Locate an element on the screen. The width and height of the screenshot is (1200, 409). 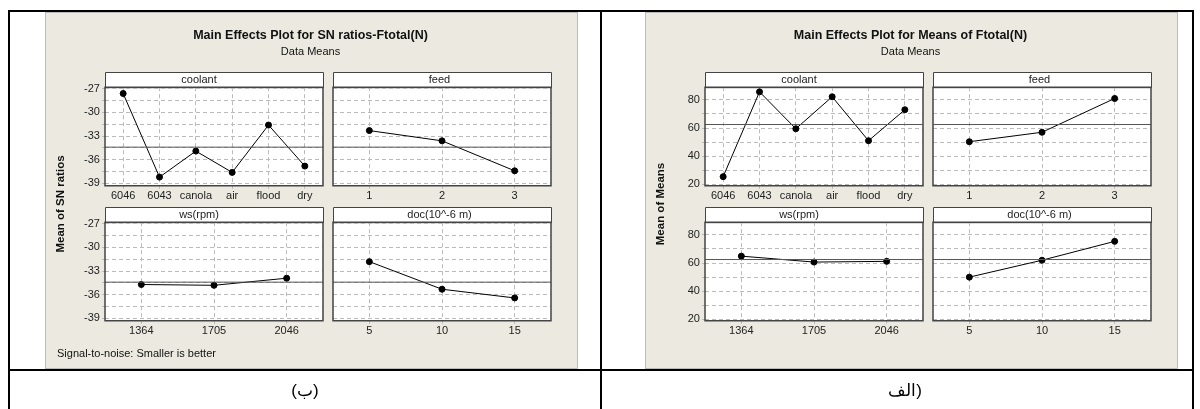
chart-title: Main Effects Plot for Means of Ftotal(N) is located at coordinates (910, 35).